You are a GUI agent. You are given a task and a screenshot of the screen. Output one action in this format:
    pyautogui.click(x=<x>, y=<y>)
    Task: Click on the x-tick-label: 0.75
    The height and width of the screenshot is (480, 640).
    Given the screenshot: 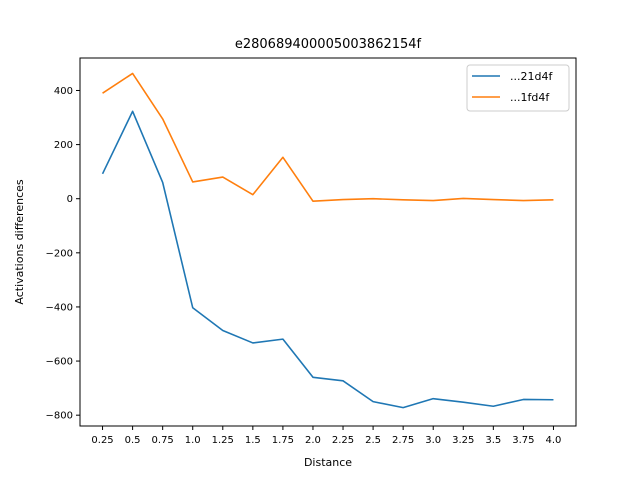 What is the action you would take?
    pyautogui.click(x=163, y=440)
    